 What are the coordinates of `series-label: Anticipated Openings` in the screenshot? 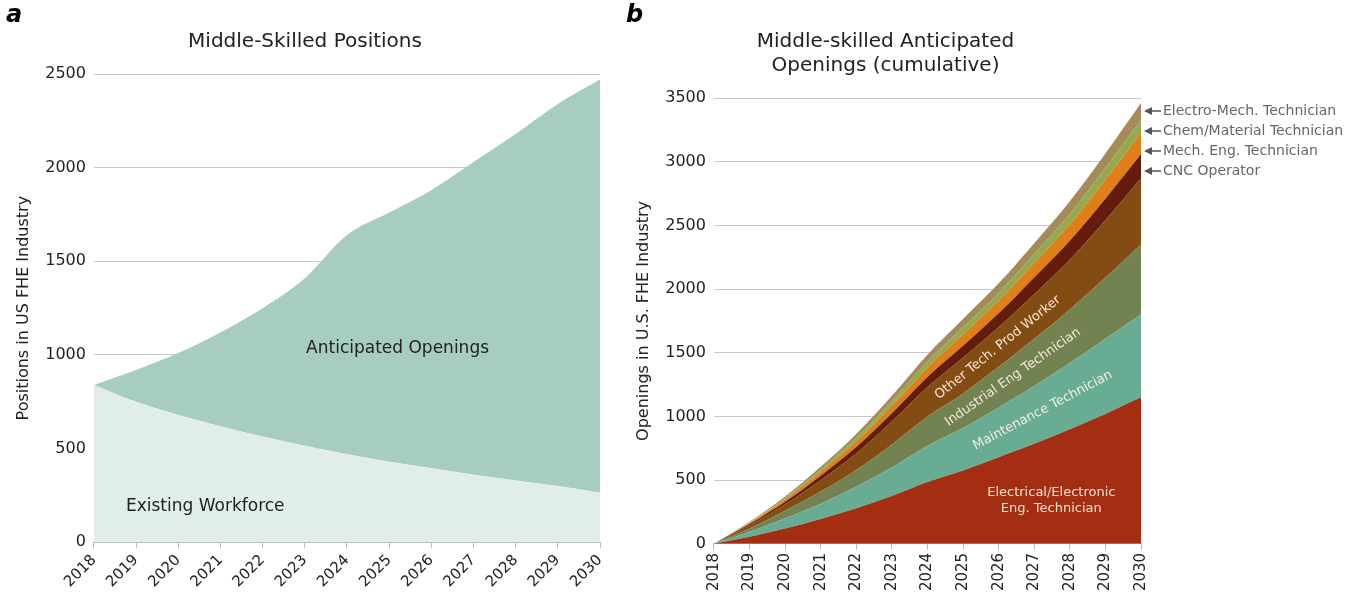 It's located at (398, 346).